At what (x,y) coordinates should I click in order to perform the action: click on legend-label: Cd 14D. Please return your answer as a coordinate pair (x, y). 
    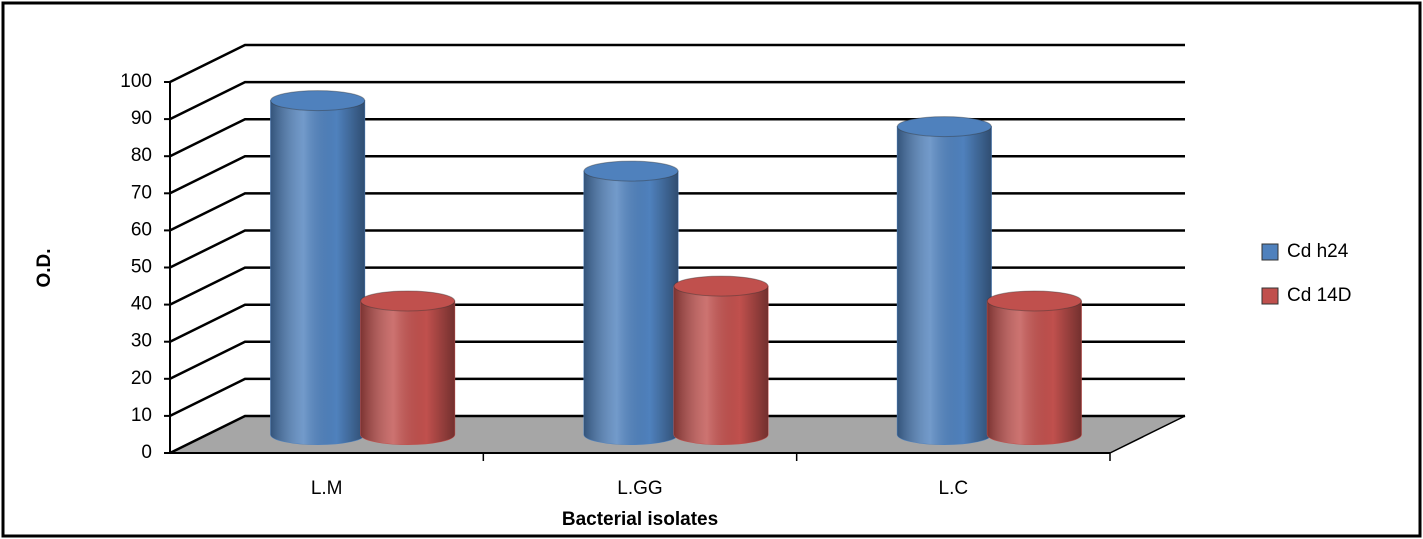
    Looking at the image, I should click on (1319, 295).